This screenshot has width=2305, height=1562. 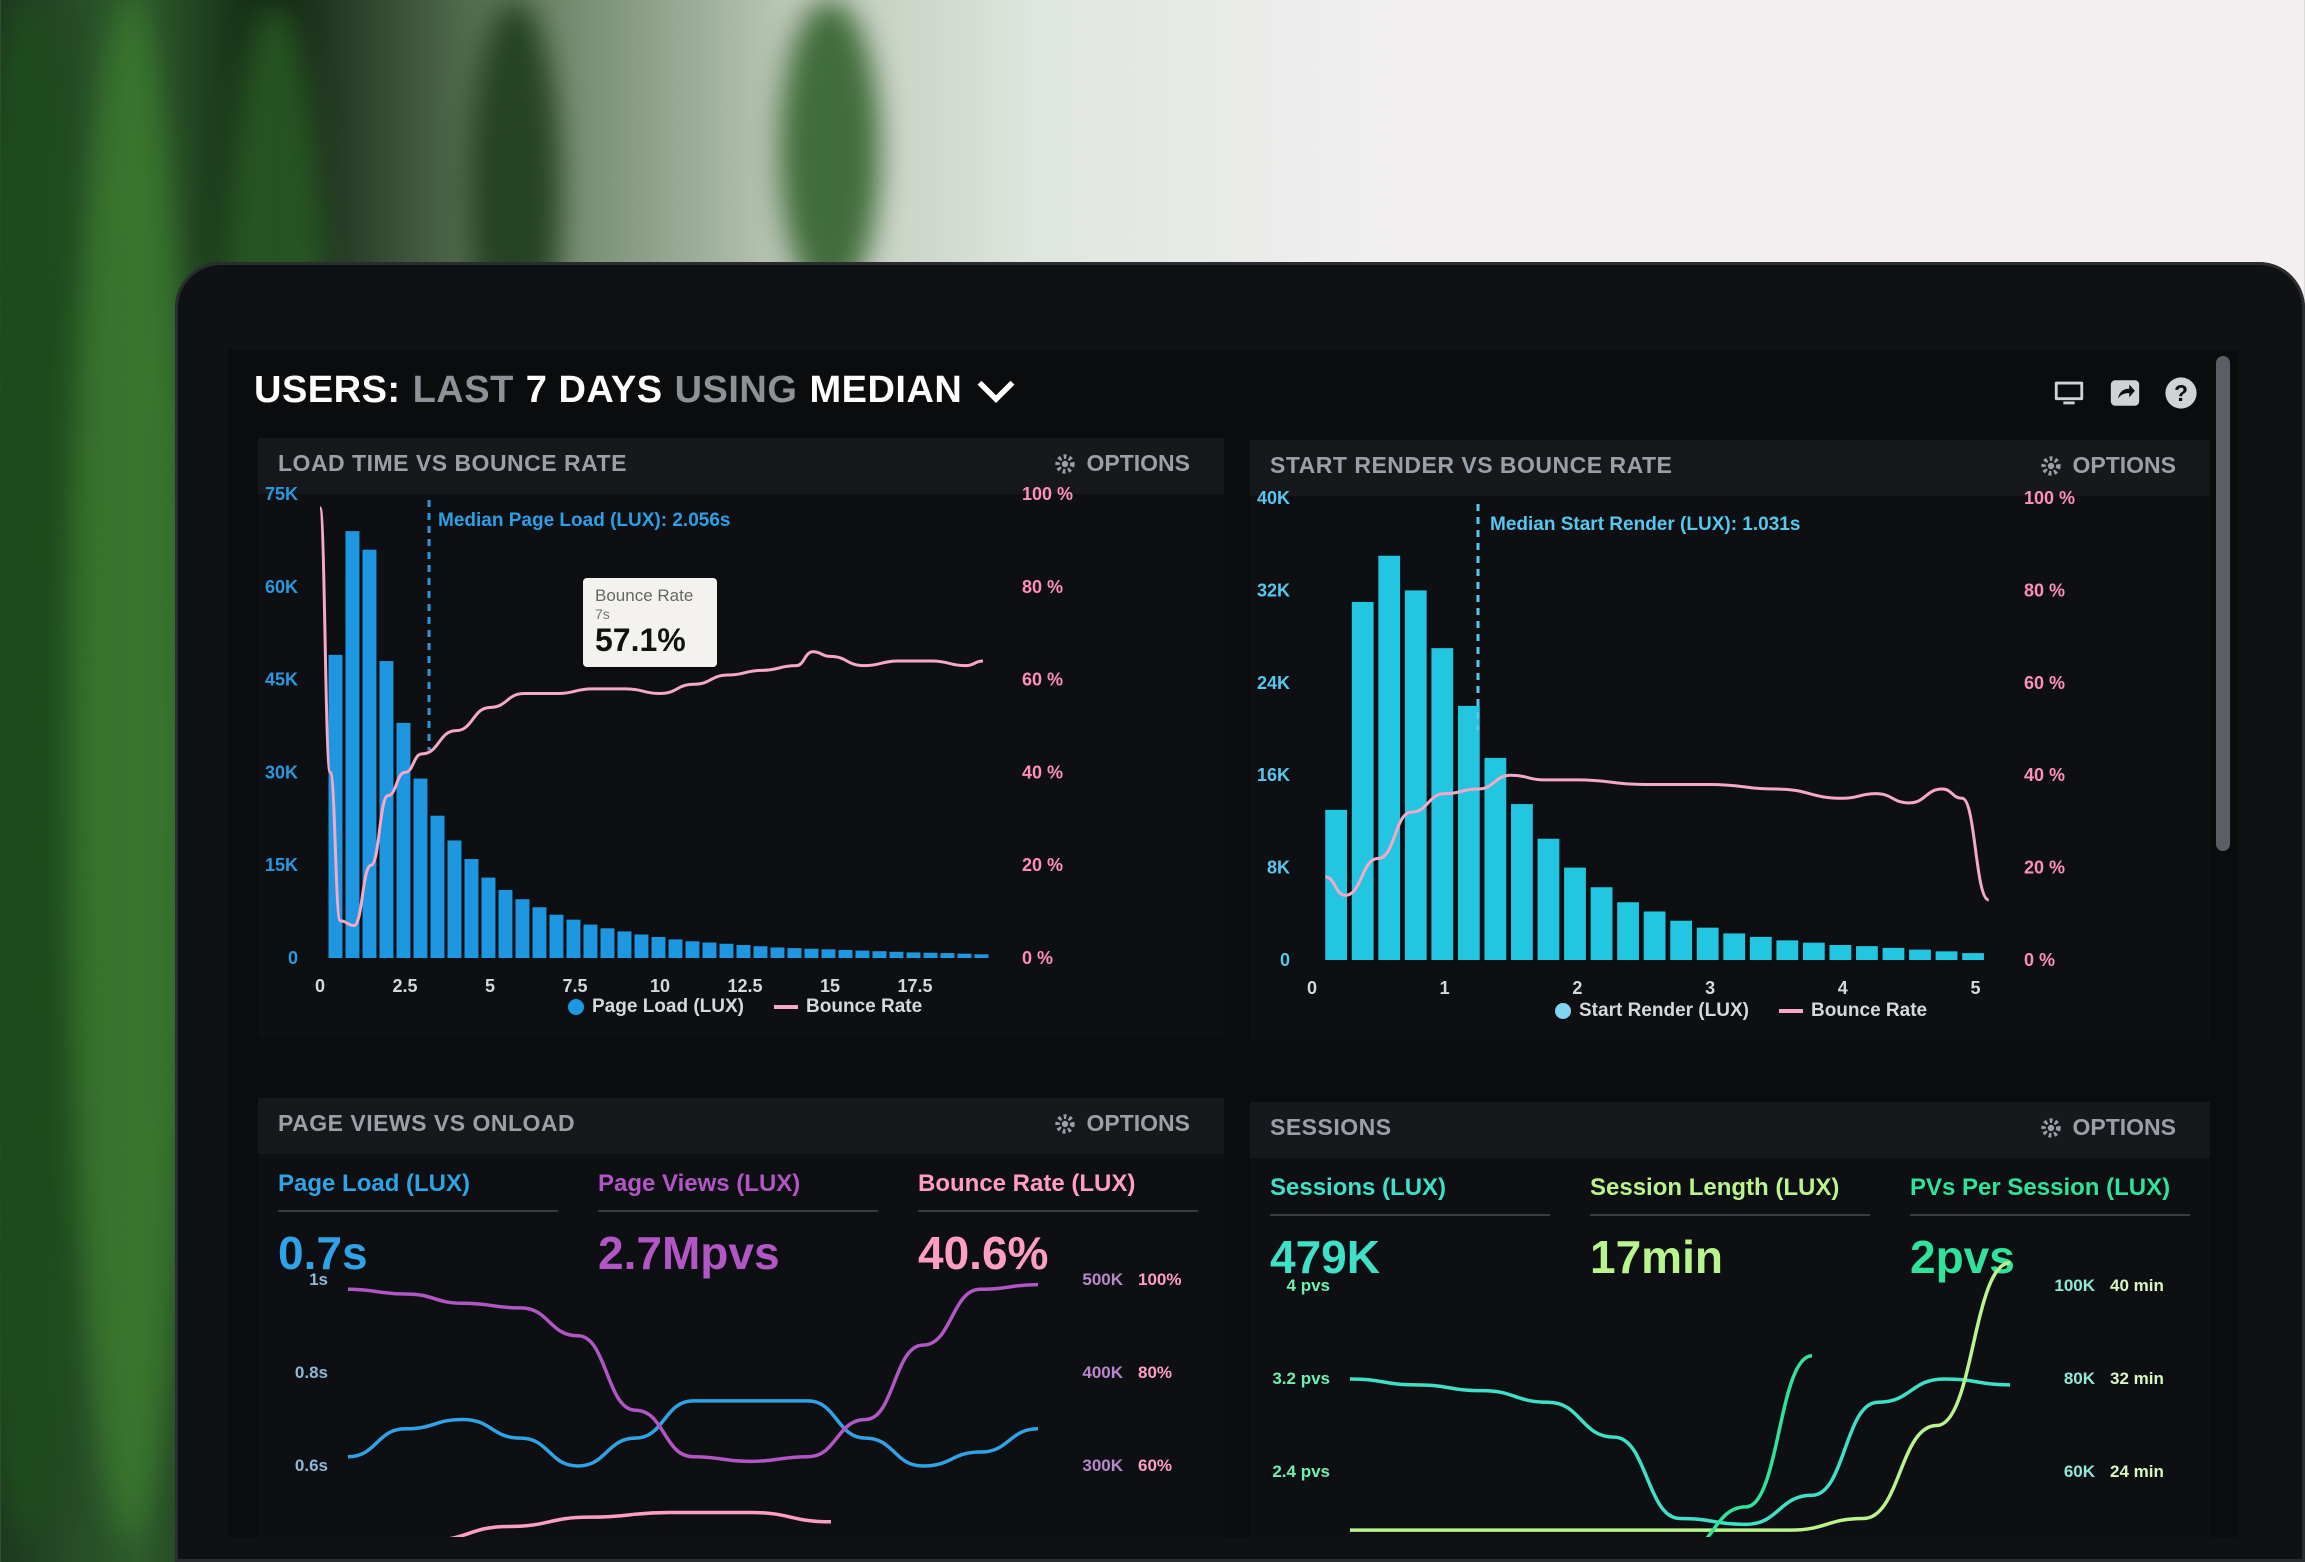 What do you see at coordinates (318, 1279) in the screenshot?
I see `y-tick-left: 1s` at bounding box center [318, 1279].